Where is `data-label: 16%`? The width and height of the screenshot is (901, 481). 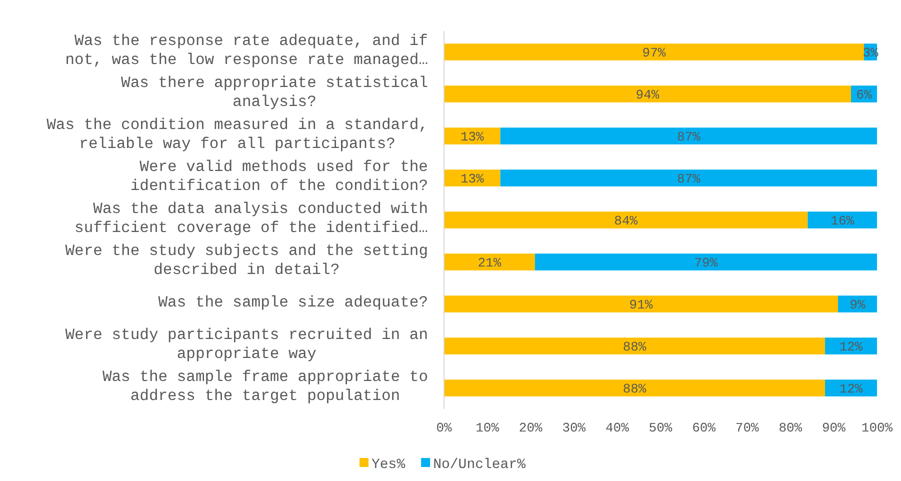
data-label: 16% is located at coordinates (842, 221).